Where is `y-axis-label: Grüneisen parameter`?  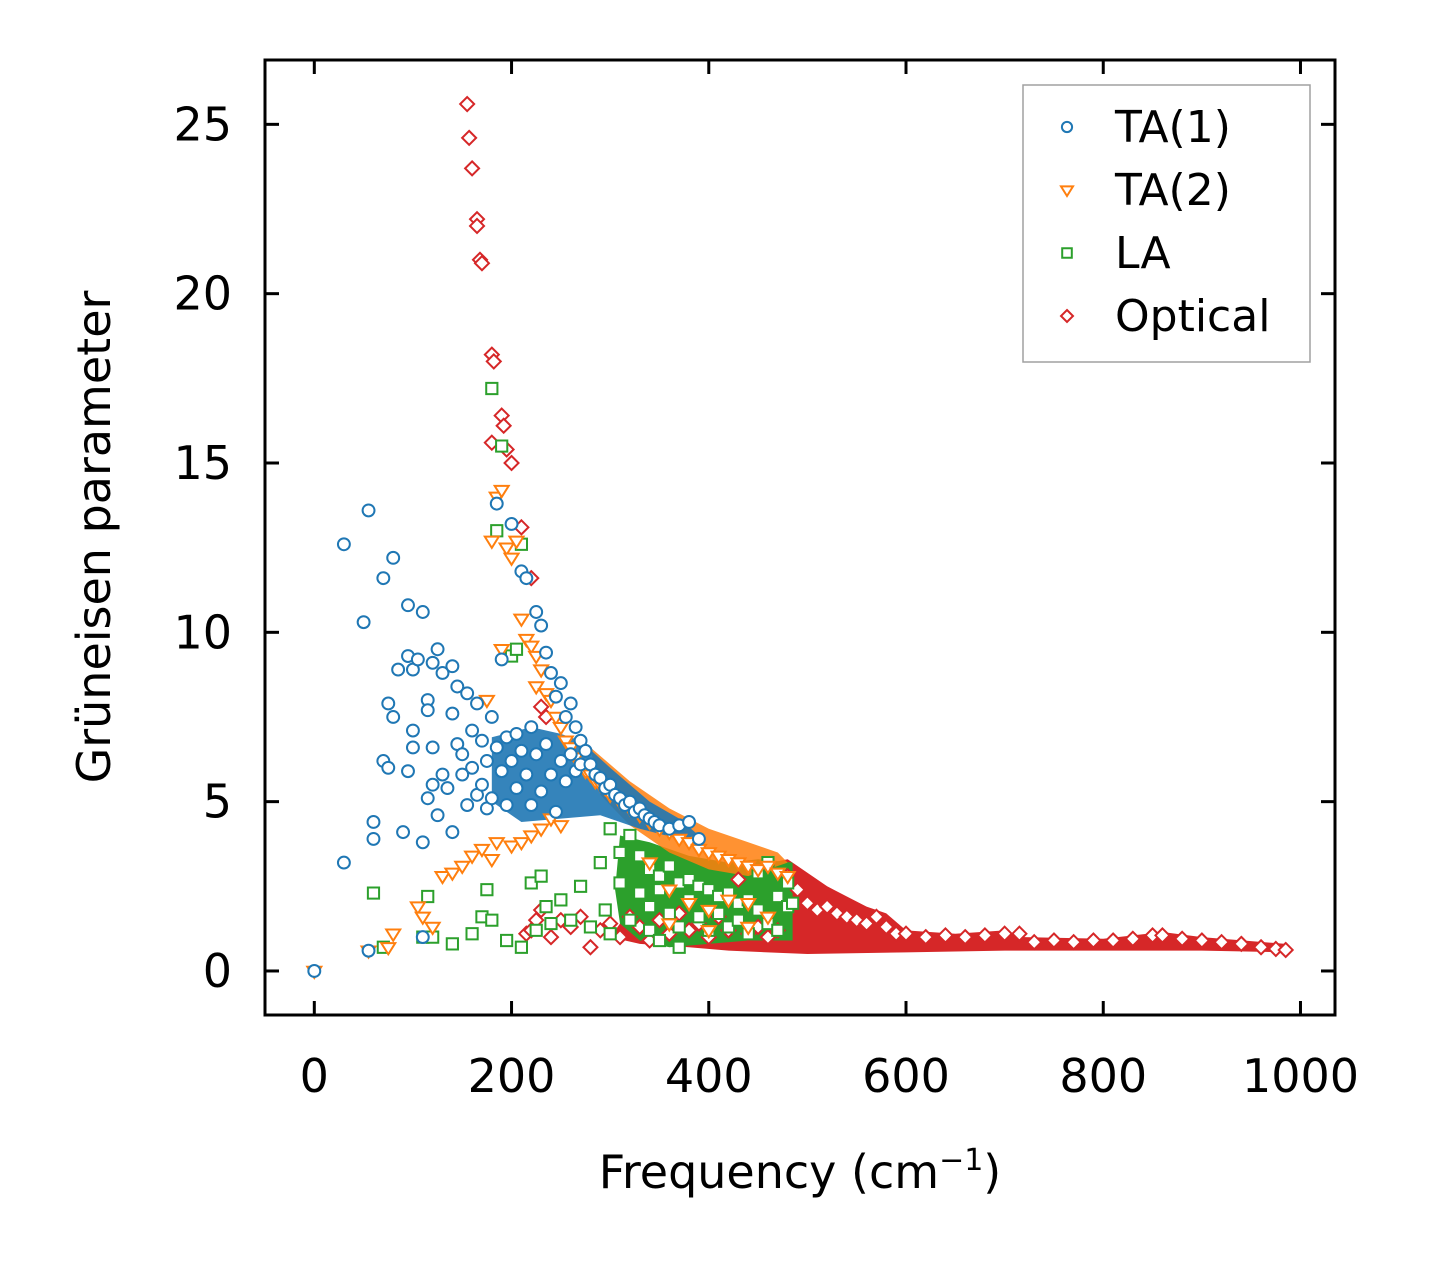
y-axis-label: Grüneisen parameter is located at coordinates (94, 536).